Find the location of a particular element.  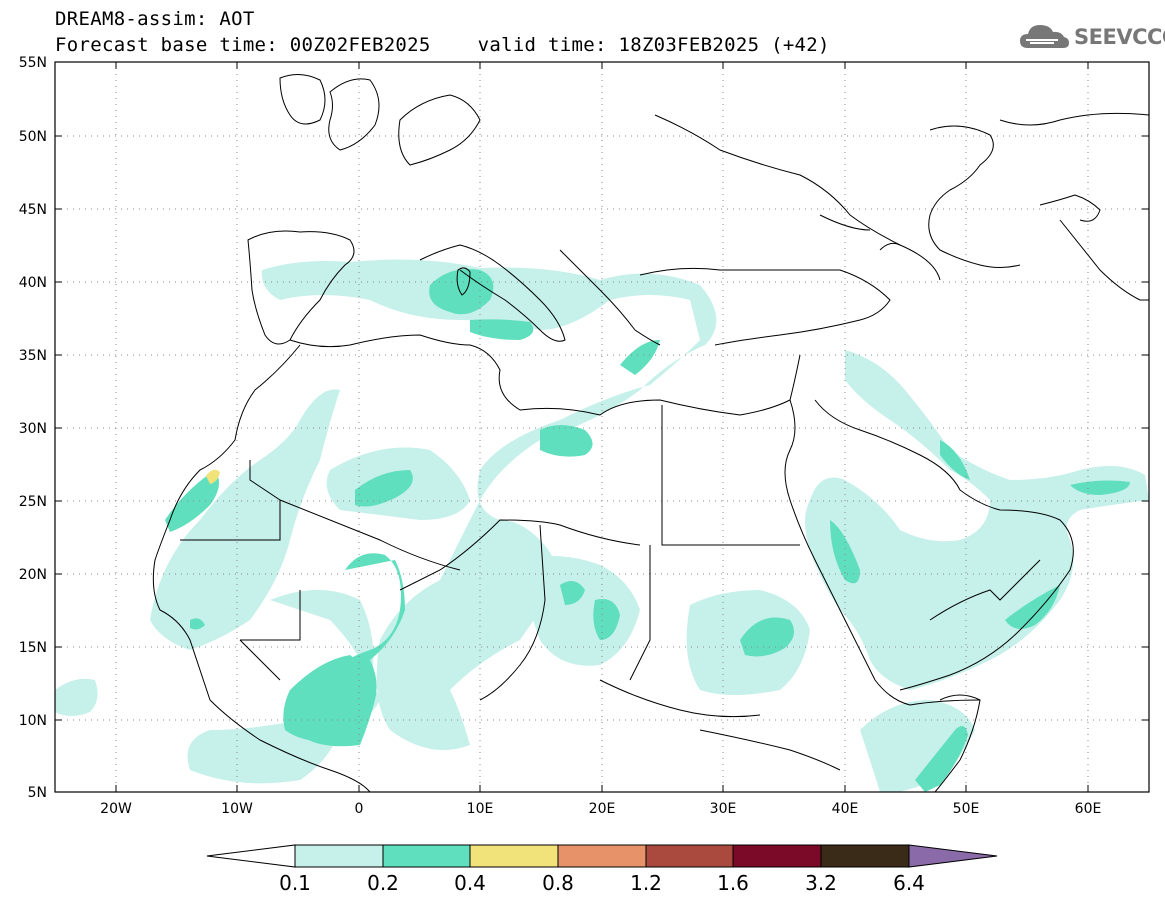

lat-label: 15N is located at coordinates (33, 648).